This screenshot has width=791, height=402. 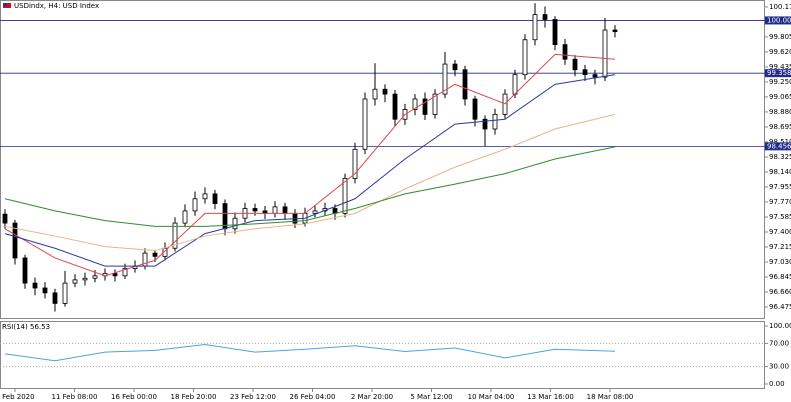 What do you see at coordinates (610, 397) in the screenshot?
I see `x-tick-label: 18 Mar 08:00` at bounding box center [610, 397].